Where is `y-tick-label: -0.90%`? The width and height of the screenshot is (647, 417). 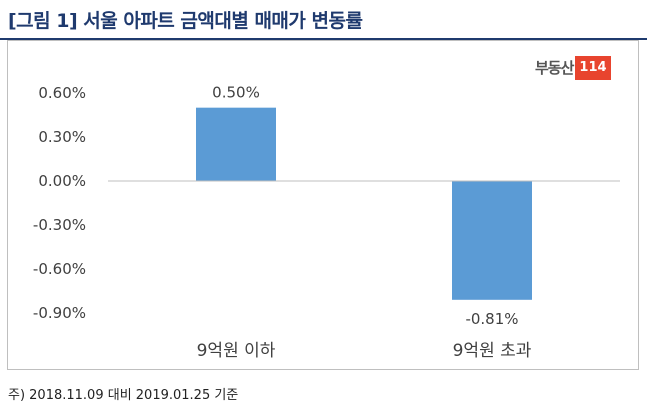 y-tick-label: -0.90% is located at coordinates (59, 313).